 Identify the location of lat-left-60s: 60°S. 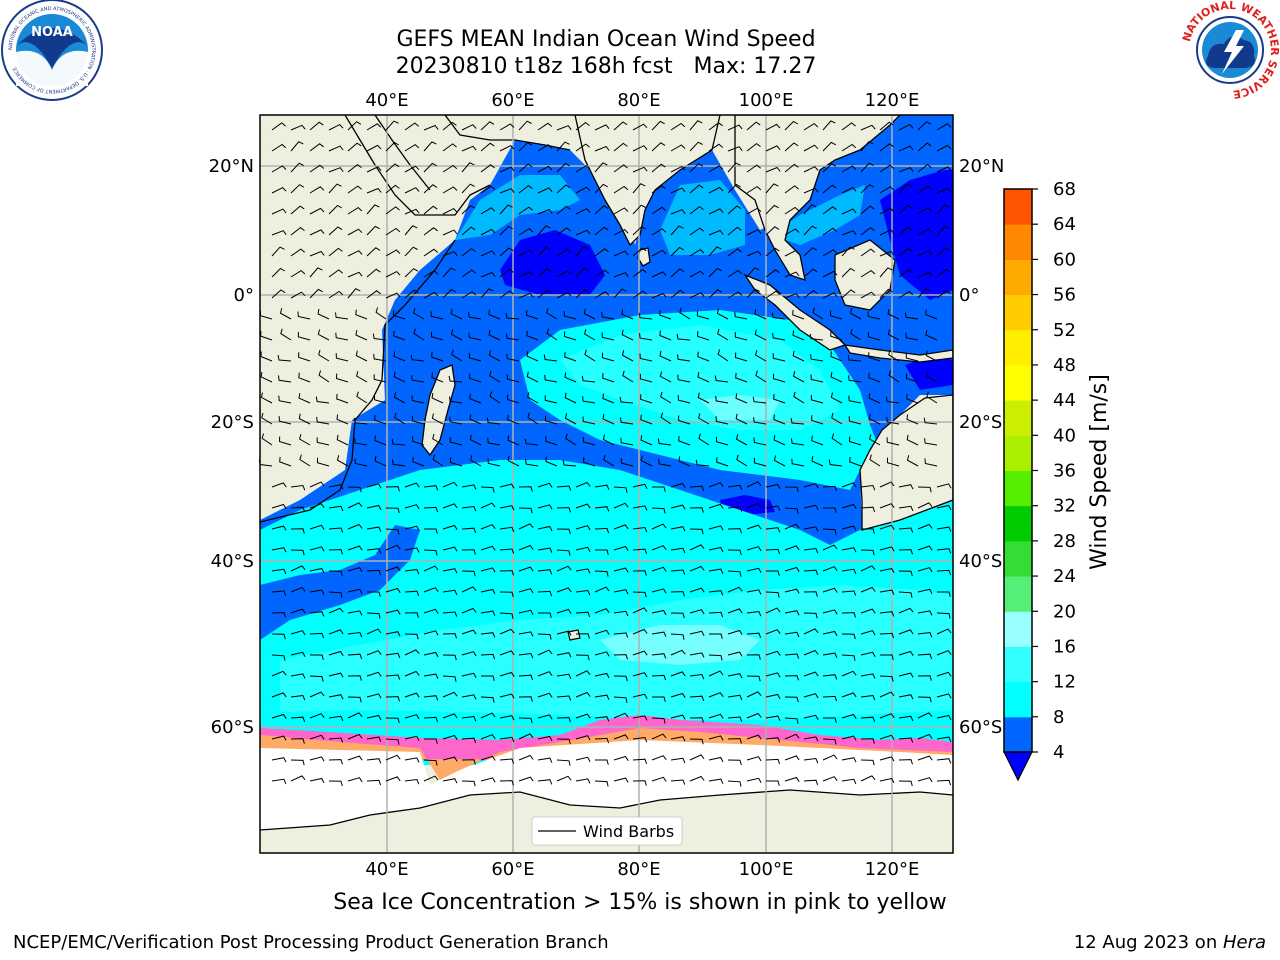
(232, 727).